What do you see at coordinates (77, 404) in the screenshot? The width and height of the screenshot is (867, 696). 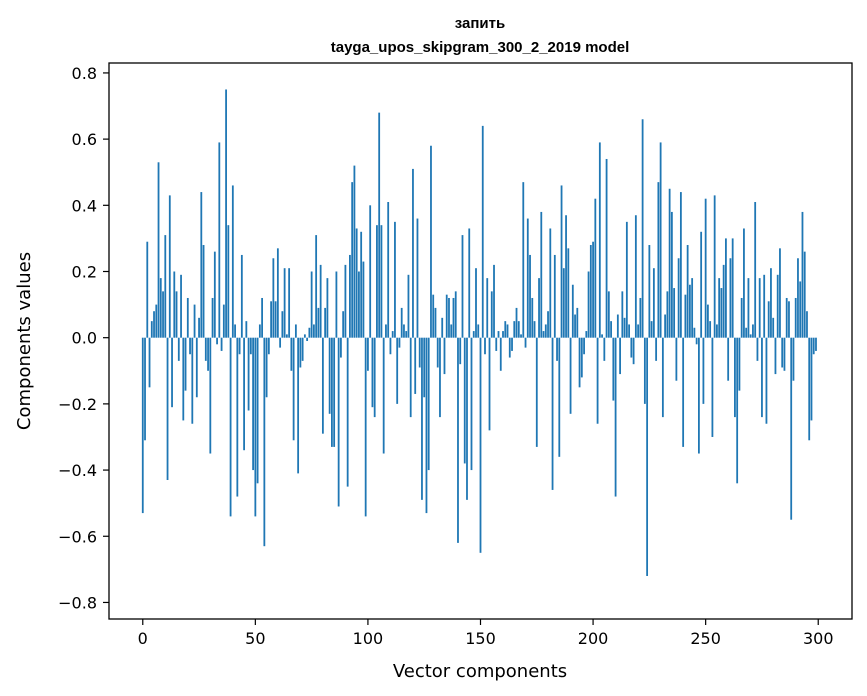 I see `y-tick-label: −0.2` at bounding box center [77, 404].